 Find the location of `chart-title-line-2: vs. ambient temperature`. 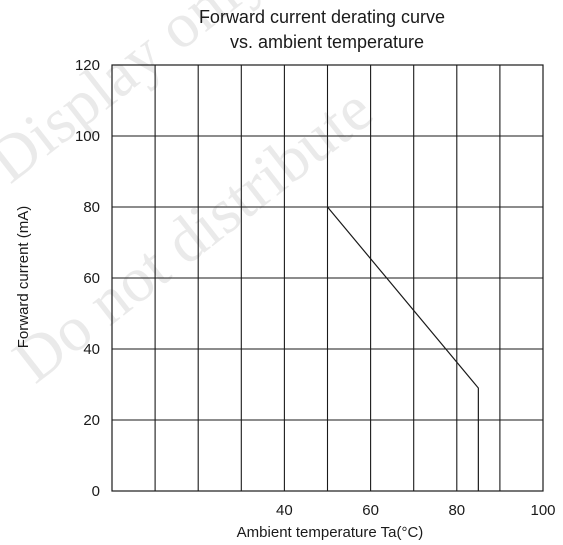

chart-title-line-2: vs. ambient temperature is located at coordinates (327, 42).